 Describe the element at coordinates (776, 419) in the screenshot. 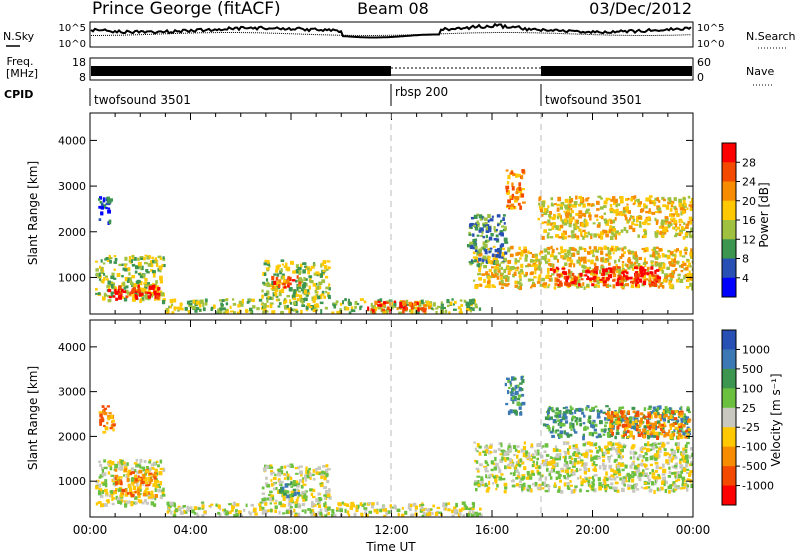

I see `velocity-colorbar-label: Velocity [m s⁻¹]` at that location.